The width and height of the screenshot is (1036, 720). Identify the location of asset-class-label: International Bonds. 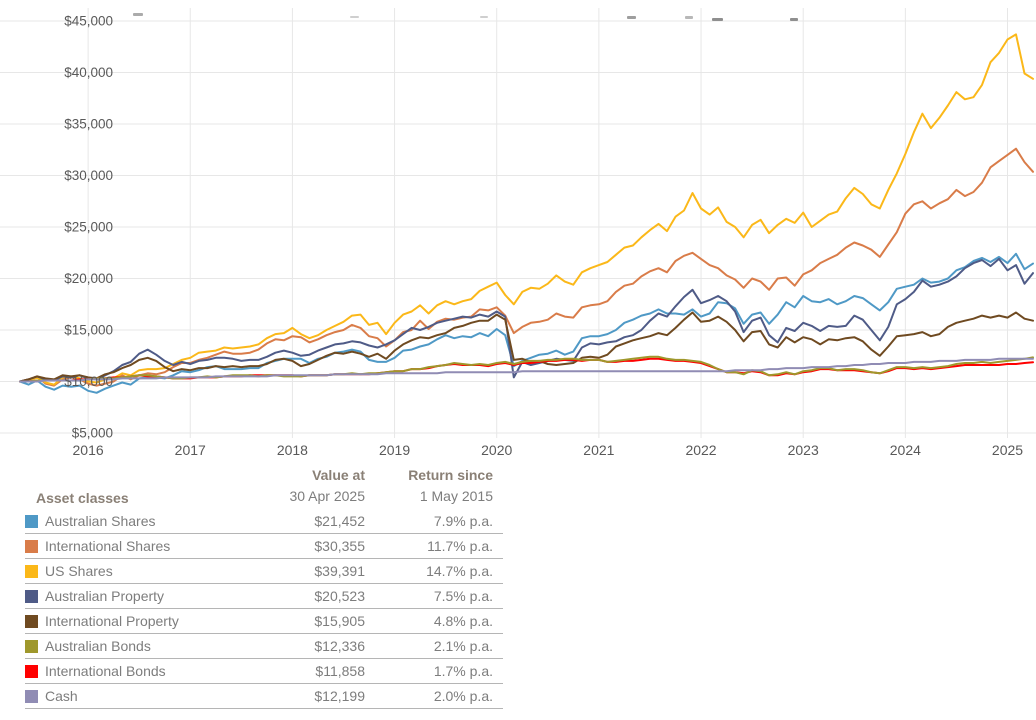
(105, 671).